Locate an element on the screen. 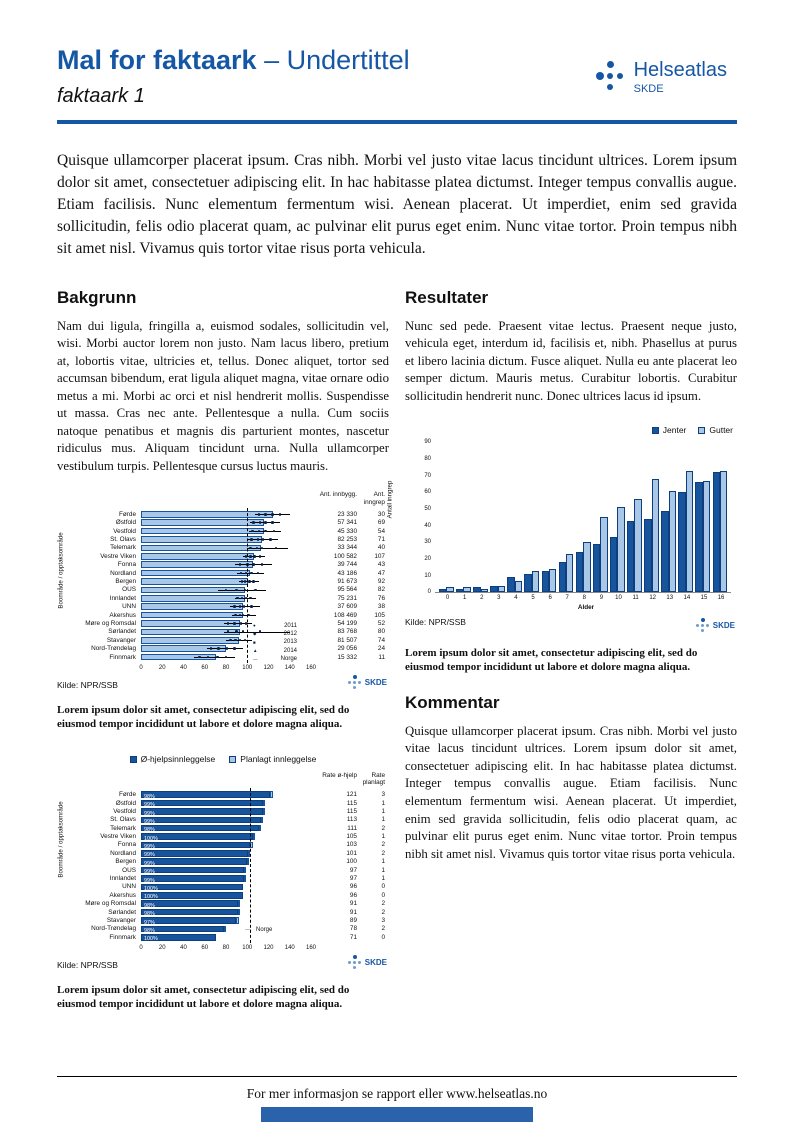 The width and height of the screenshot is (794, 1123). legend-swatch is located at coordinates (655, 431).